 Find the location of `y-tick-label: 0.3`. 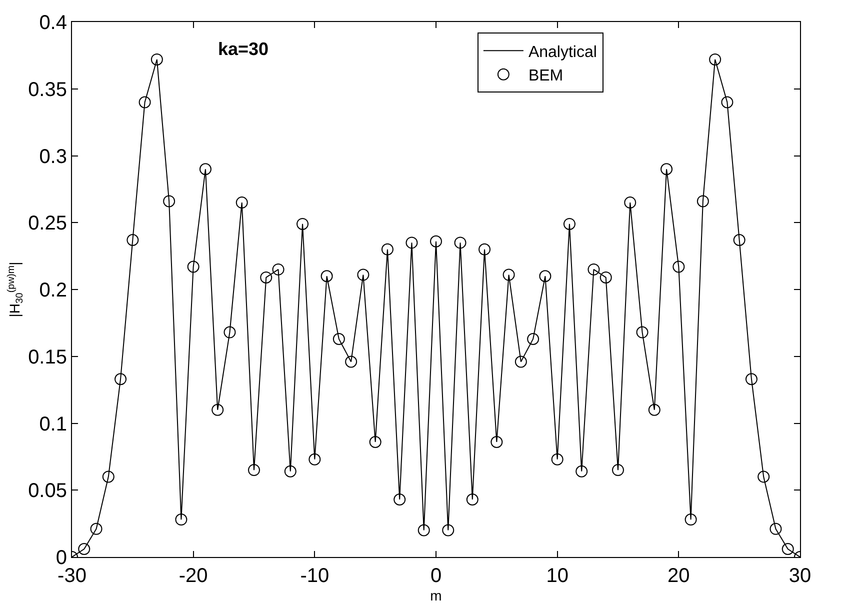

y-tick-label: 0.3 is located at coordinates (53, 157).